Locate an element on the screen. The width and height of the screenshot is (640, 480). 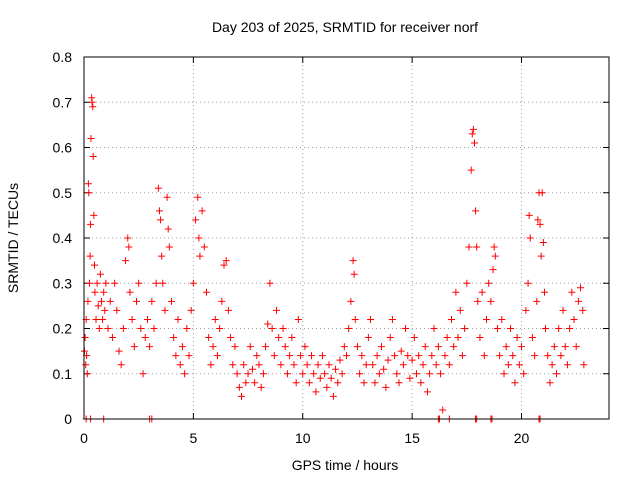
x-tick-label: 5 is located at coordinates (193, 438).